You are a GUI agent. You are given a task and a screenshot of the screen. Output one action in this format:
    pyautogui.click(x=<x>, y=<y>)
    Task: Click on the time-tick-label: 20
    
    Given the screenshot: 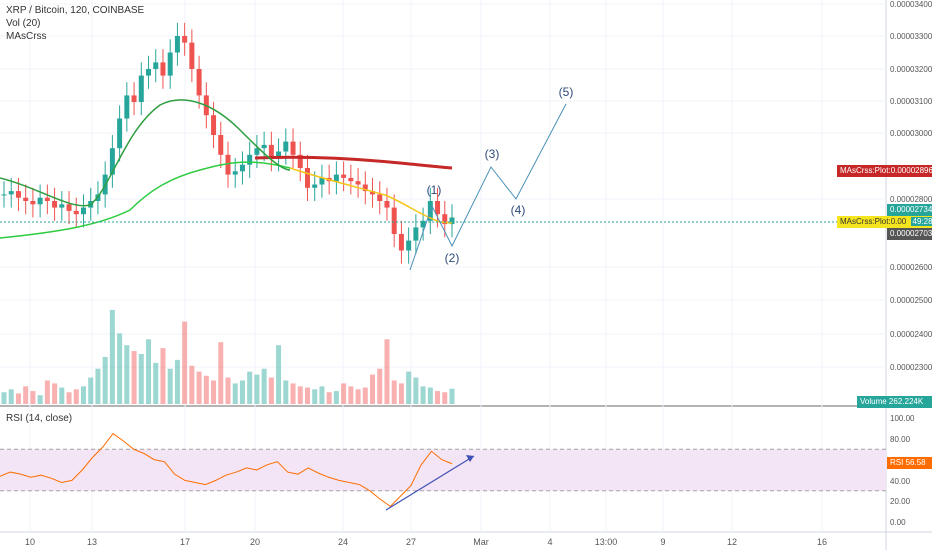 What is the action you would take?
    pyautogui.click(x=255, y=542)
    